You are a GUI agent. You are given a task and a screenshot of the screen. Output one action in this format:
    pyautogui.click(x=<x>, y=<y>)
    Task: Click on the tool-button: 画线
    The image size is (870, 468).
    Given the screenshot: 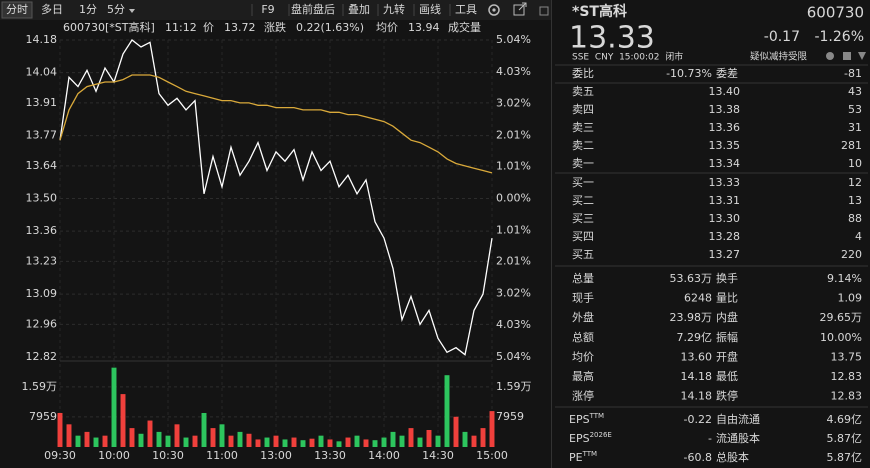 What is the action you would take?
    pyautogui.click(x=430, y=9)
    